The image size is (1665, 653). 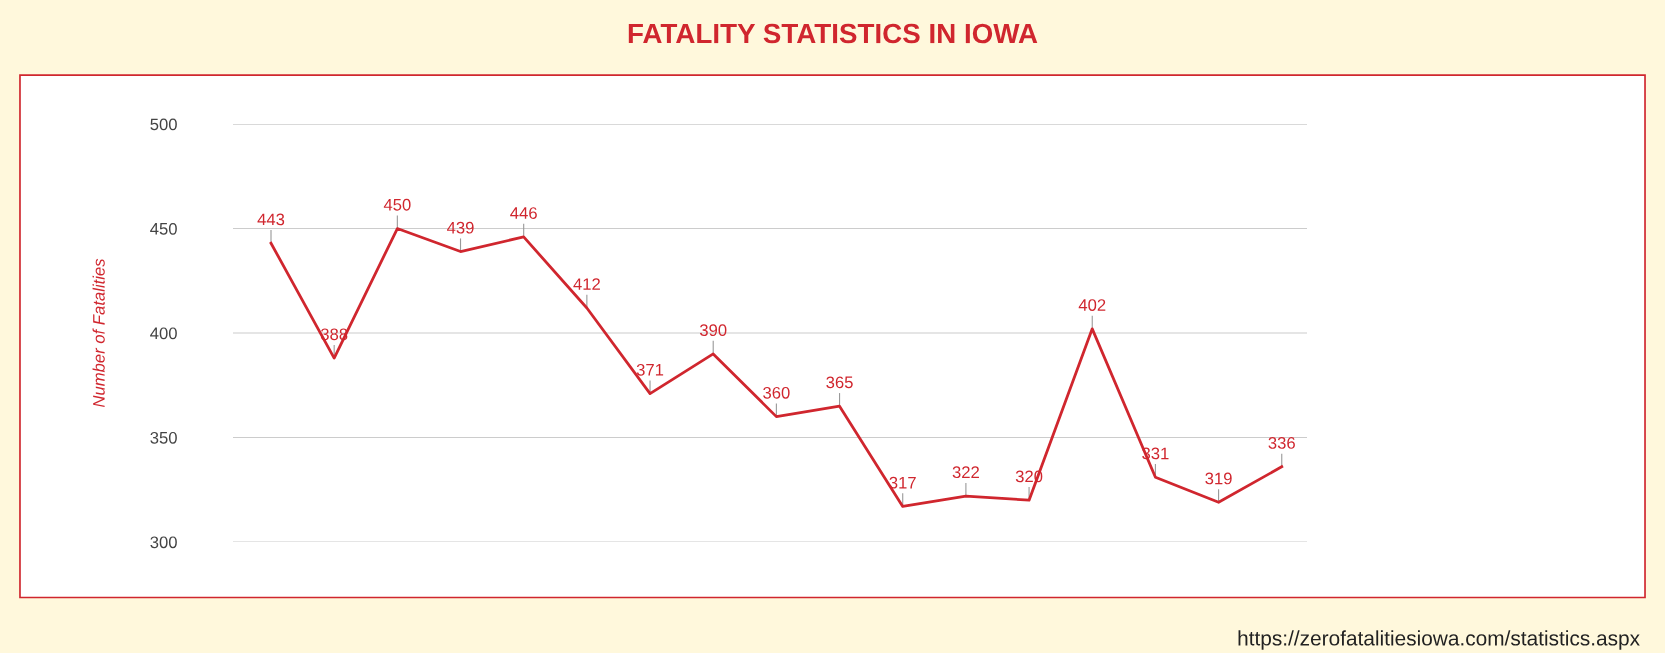 I want to click on y-tick-label: 350, so click(x=163, y=437).